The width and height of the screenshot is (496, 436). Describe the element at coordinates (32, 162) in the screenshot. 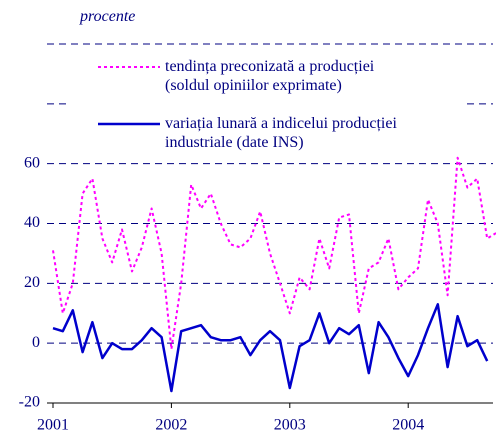

I see `y-tick-label: 60` at that location.